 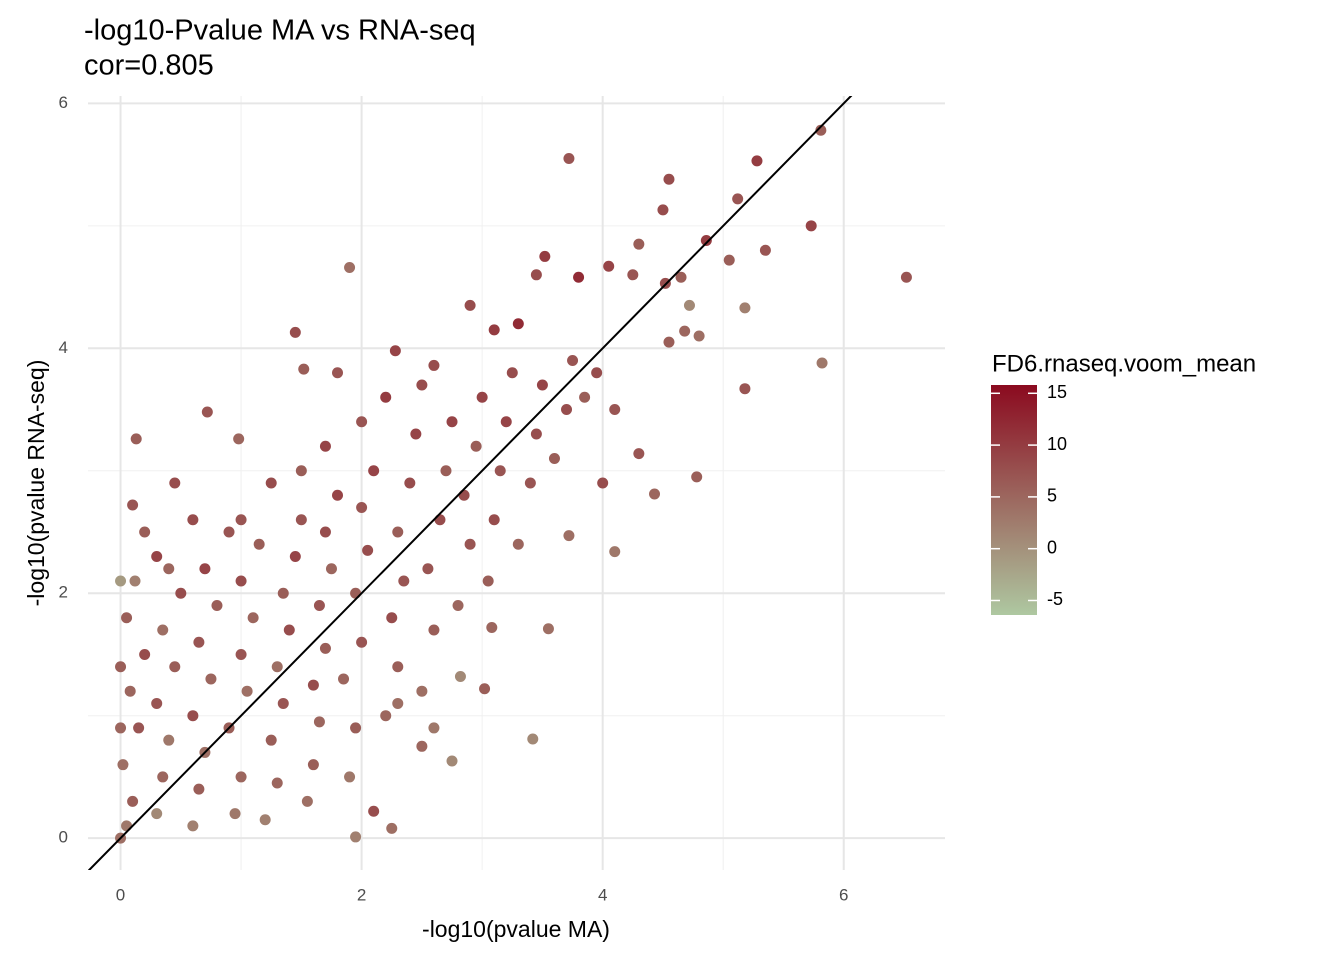 I want to click on y-tick-label: 2, so click(x=63, y=592).